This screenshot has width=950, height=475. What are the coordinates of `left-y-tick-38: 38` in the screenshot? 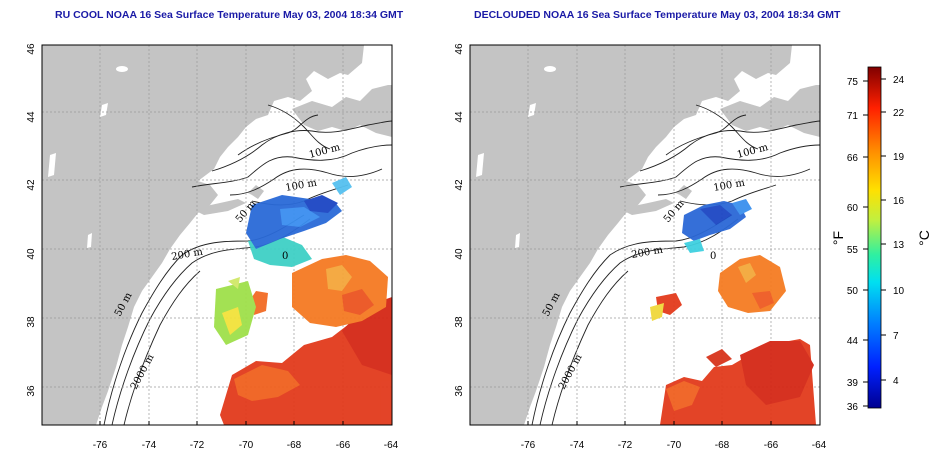 It's located at (31, 322).